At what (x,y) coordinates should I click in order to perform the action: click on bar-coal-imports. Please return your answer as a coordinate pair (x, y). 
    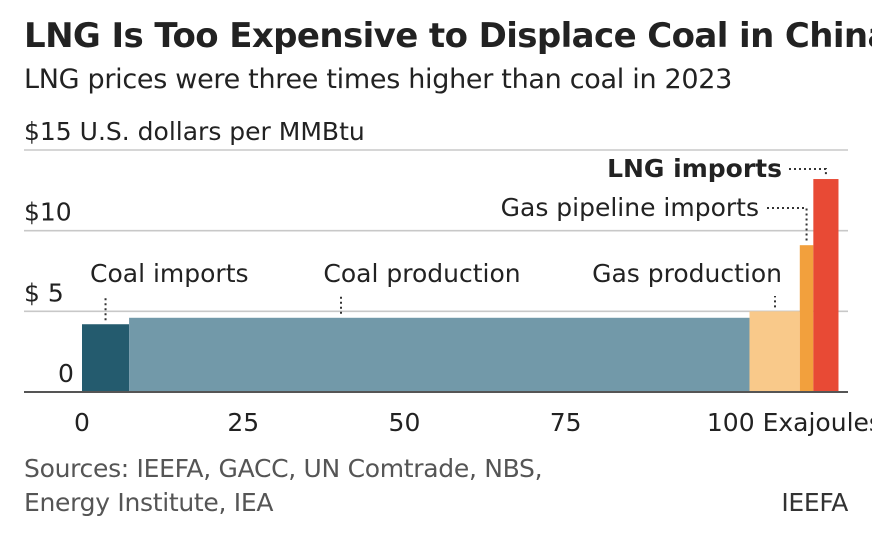
    Looking at the image, I should click on (106, 358).